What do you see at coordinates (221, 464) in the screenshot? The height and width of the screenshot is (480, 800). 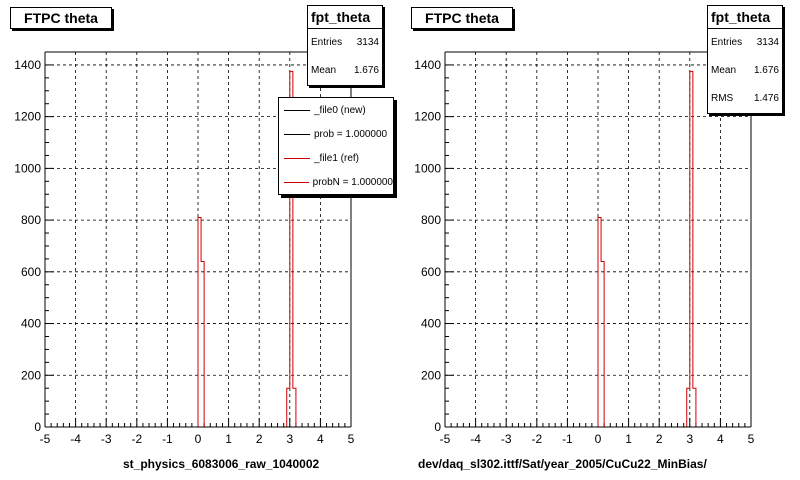 I see `left-x-axis-label: st_physics_6083006_raw_1040002` at bounding box center [221, 464].